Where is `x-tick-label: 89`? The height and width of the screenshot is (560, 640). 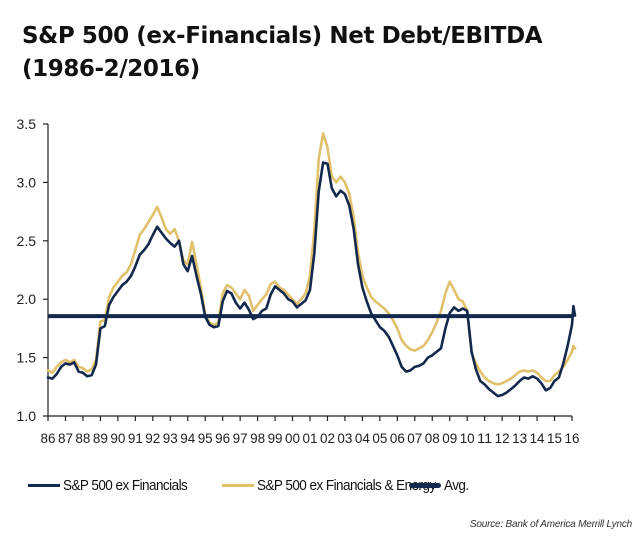 x-tick-label: 89 is located at coordinates (100, 438).